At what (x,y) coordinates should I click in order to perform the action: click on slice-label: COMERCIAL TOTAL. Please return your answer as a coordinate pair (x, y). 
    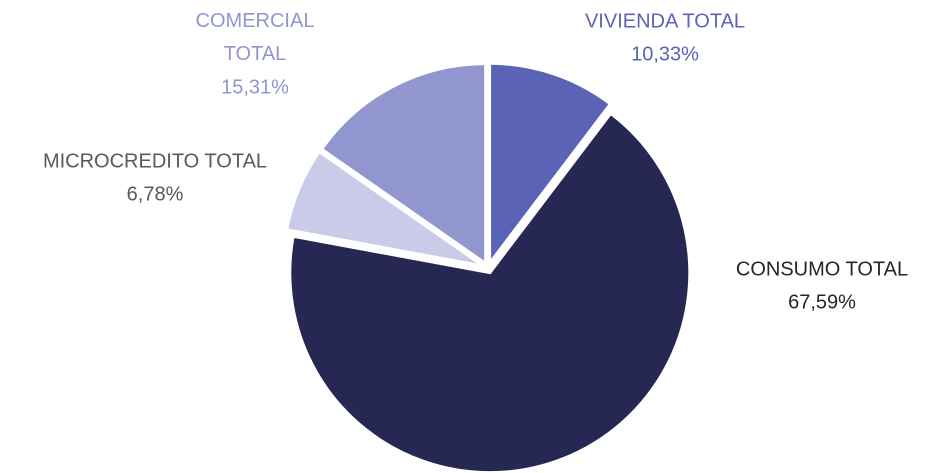
    Looking at the image, I should click on (255, 37).